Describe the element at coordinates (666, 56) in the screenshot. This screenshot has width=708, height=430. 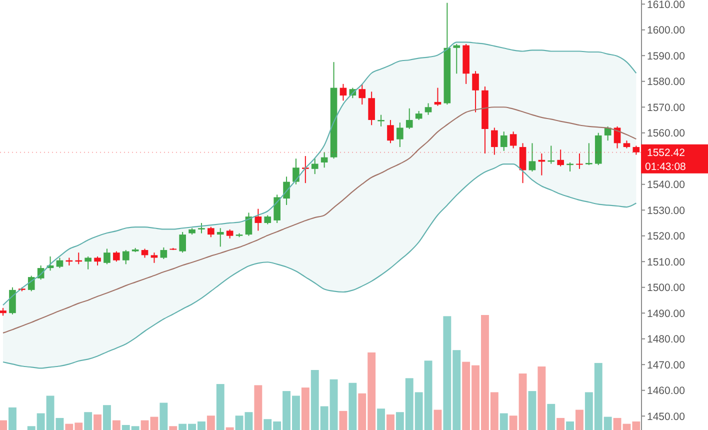
I see `y-tick-label: 1590.00` at that location.